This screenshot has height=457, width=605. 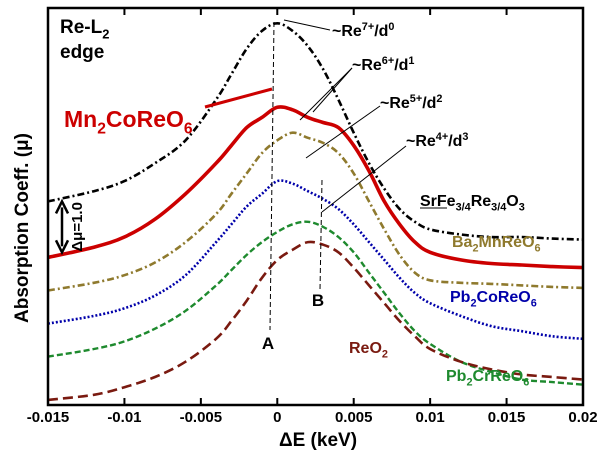 I want to click on x-tick-label: 0.01, so click(x=430, y=417).